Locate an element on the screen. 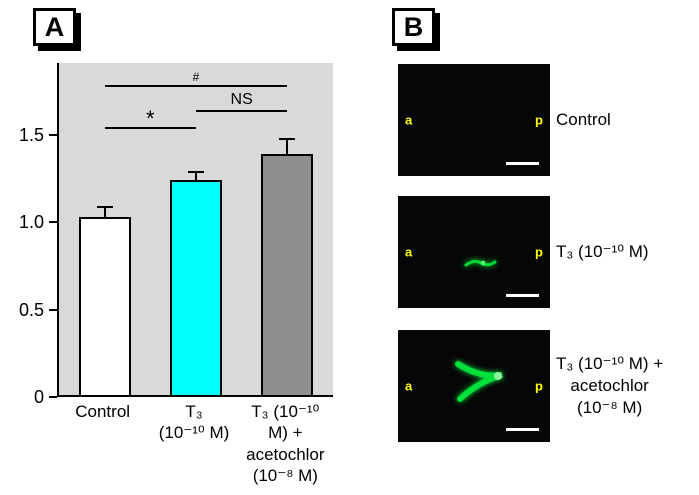 The height and width of the screenshot is (495, 699). panel-b-label: B is located at coordinates (413, 27).